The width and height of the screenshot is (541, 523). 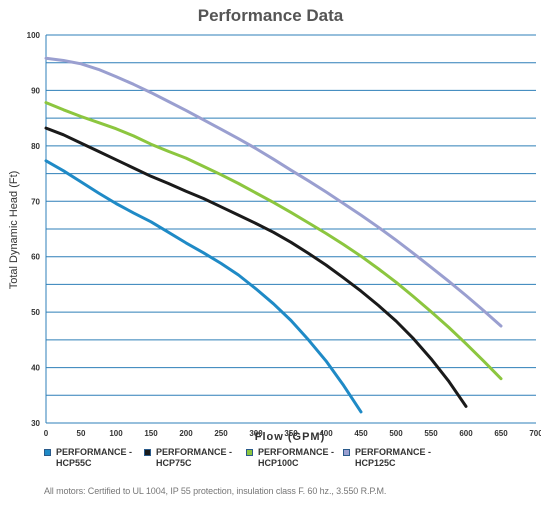 I want to click on y-tick-label: 80, so click(x=35, y=146).